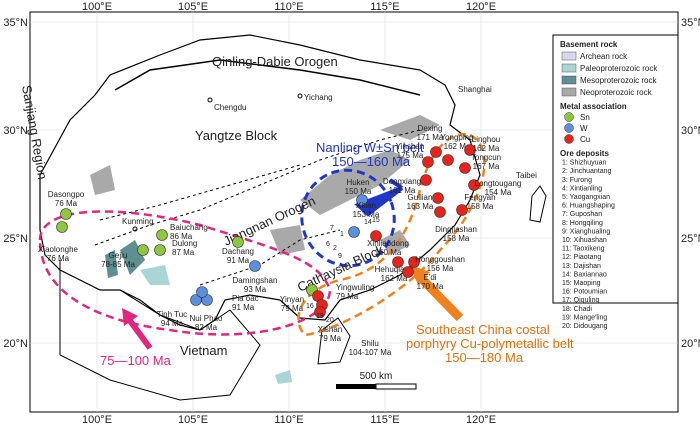 This screenshot has height=425, width=700. I want to click on legend-title: Metal association, so click(593, 106).